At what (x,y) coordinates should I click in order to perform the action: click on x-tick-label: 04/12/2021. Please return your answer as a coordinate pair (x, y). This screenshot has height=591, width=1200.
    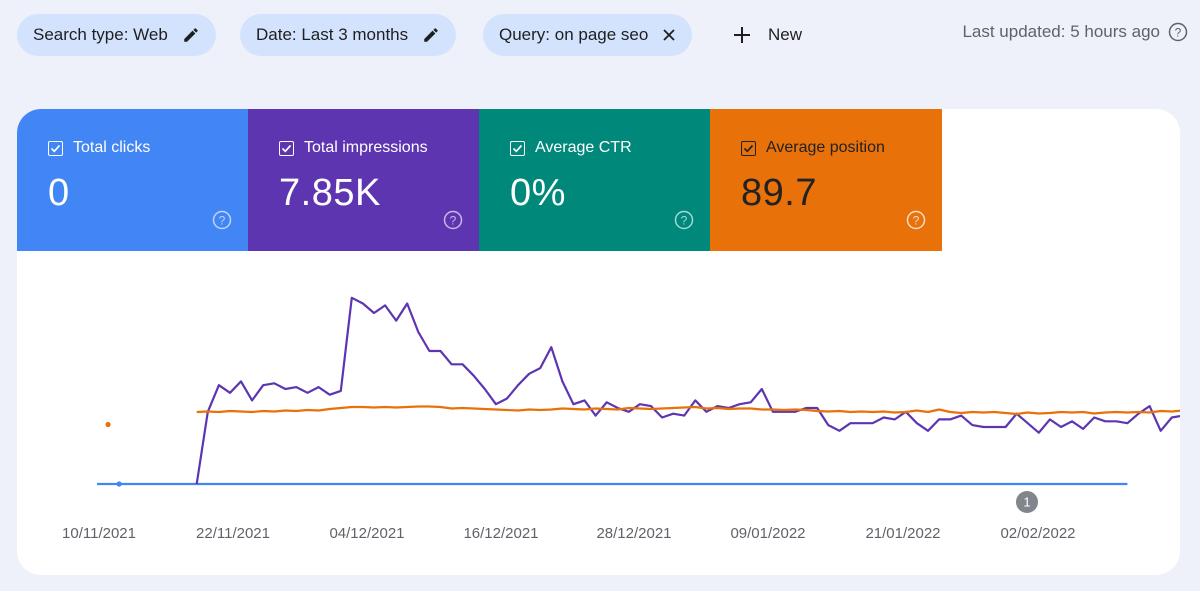
    Looking at the image, I should click on (366, 533).